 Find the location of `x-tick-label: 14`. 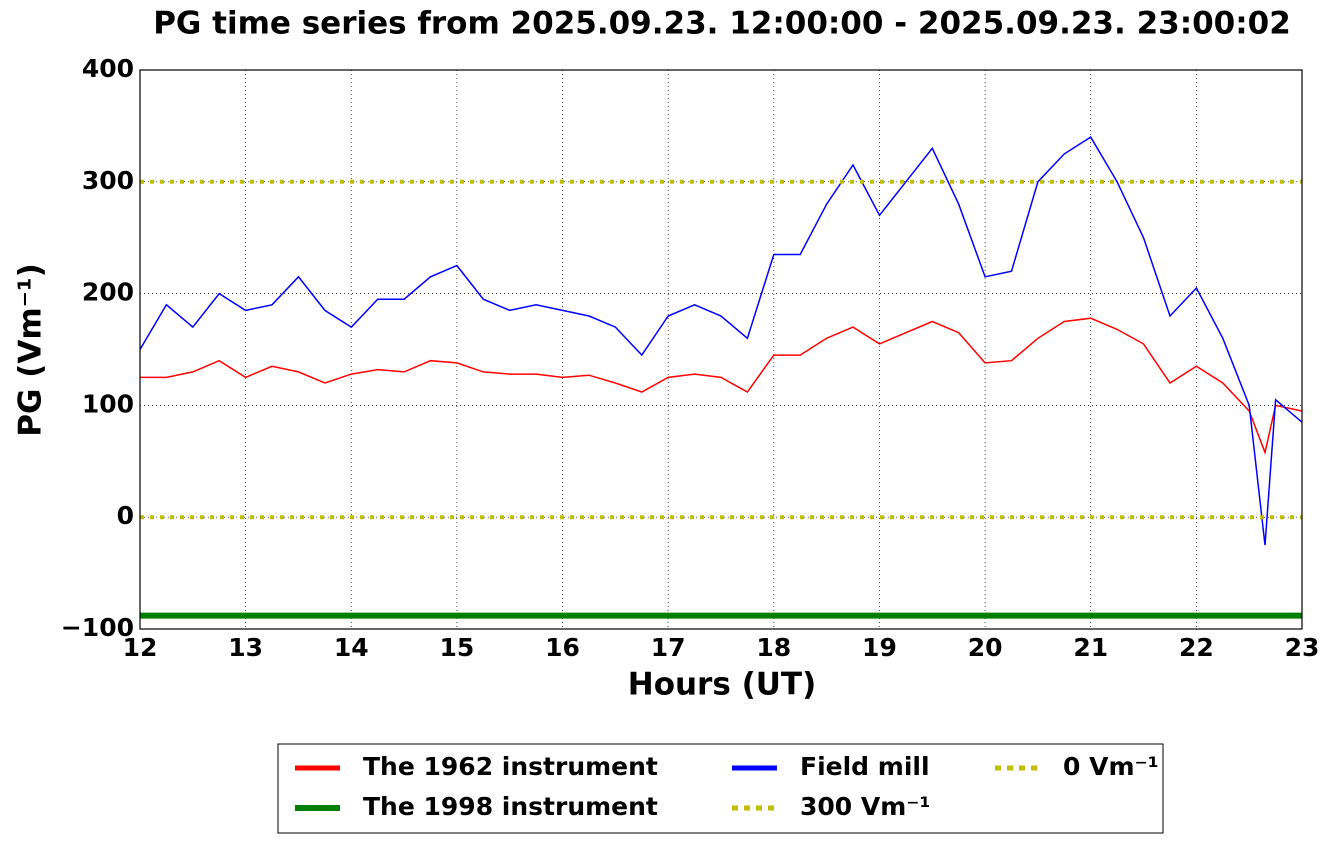

x-tick-label: 14 is located at coordinates (351, 647).